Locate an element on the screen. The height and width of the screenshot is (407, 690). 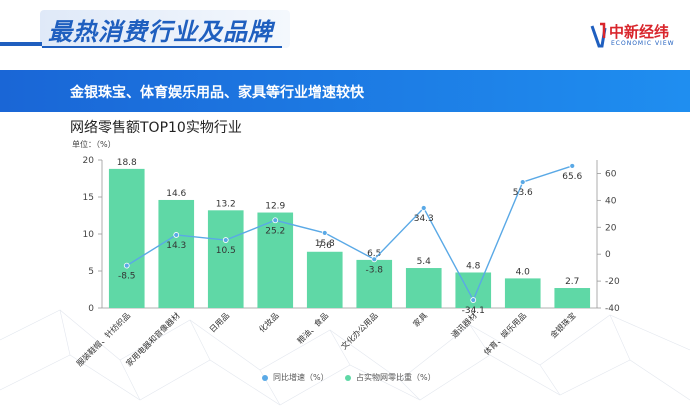
growth-data-label: 34.3 is located at coordinates (424, 219).